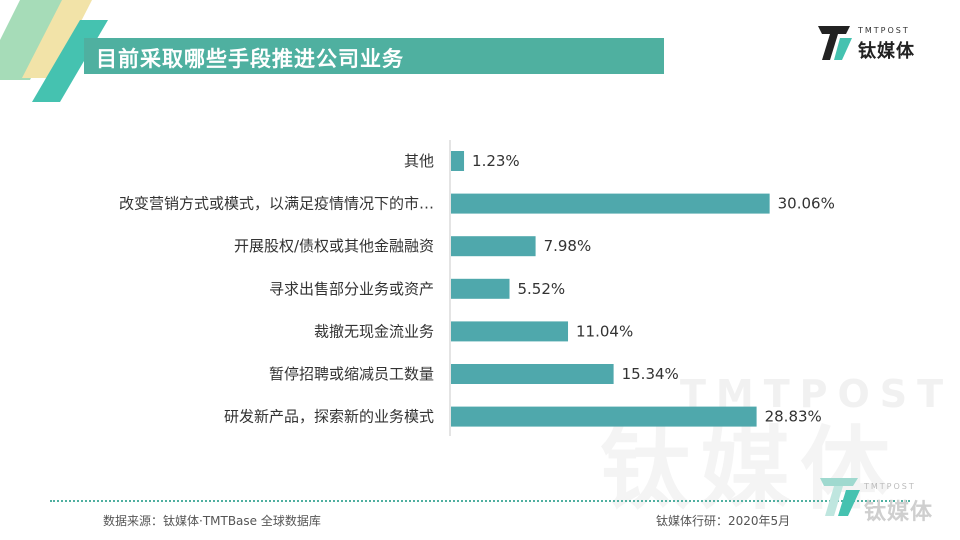  What do you see at coordinates (723, 521) in the screenshot?
I see `publisher-date: 钛媒体行研：2020年5月` at bounding box center [723, 521].